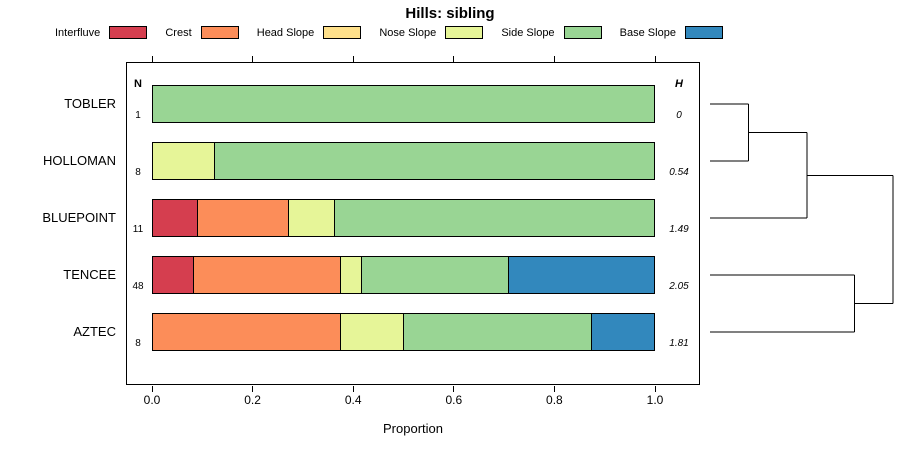  Describe the element at coordinates (138, 286) in the screenshot. I see `n-value-tencee: 48` at that location.